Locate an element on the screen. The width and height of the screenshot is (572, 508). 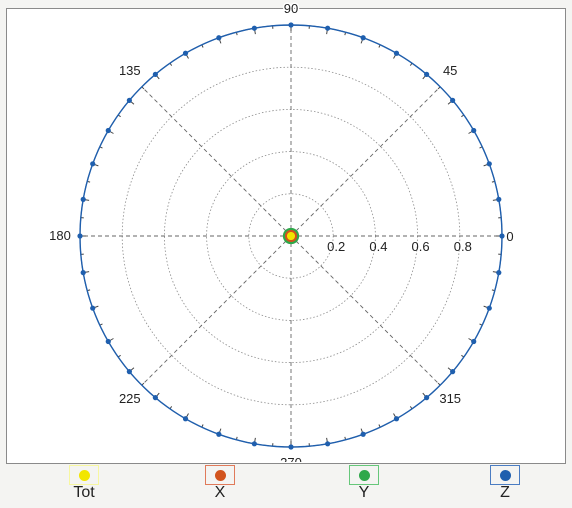
legend-item-tot: Tot is located at coordinates (84, 485).